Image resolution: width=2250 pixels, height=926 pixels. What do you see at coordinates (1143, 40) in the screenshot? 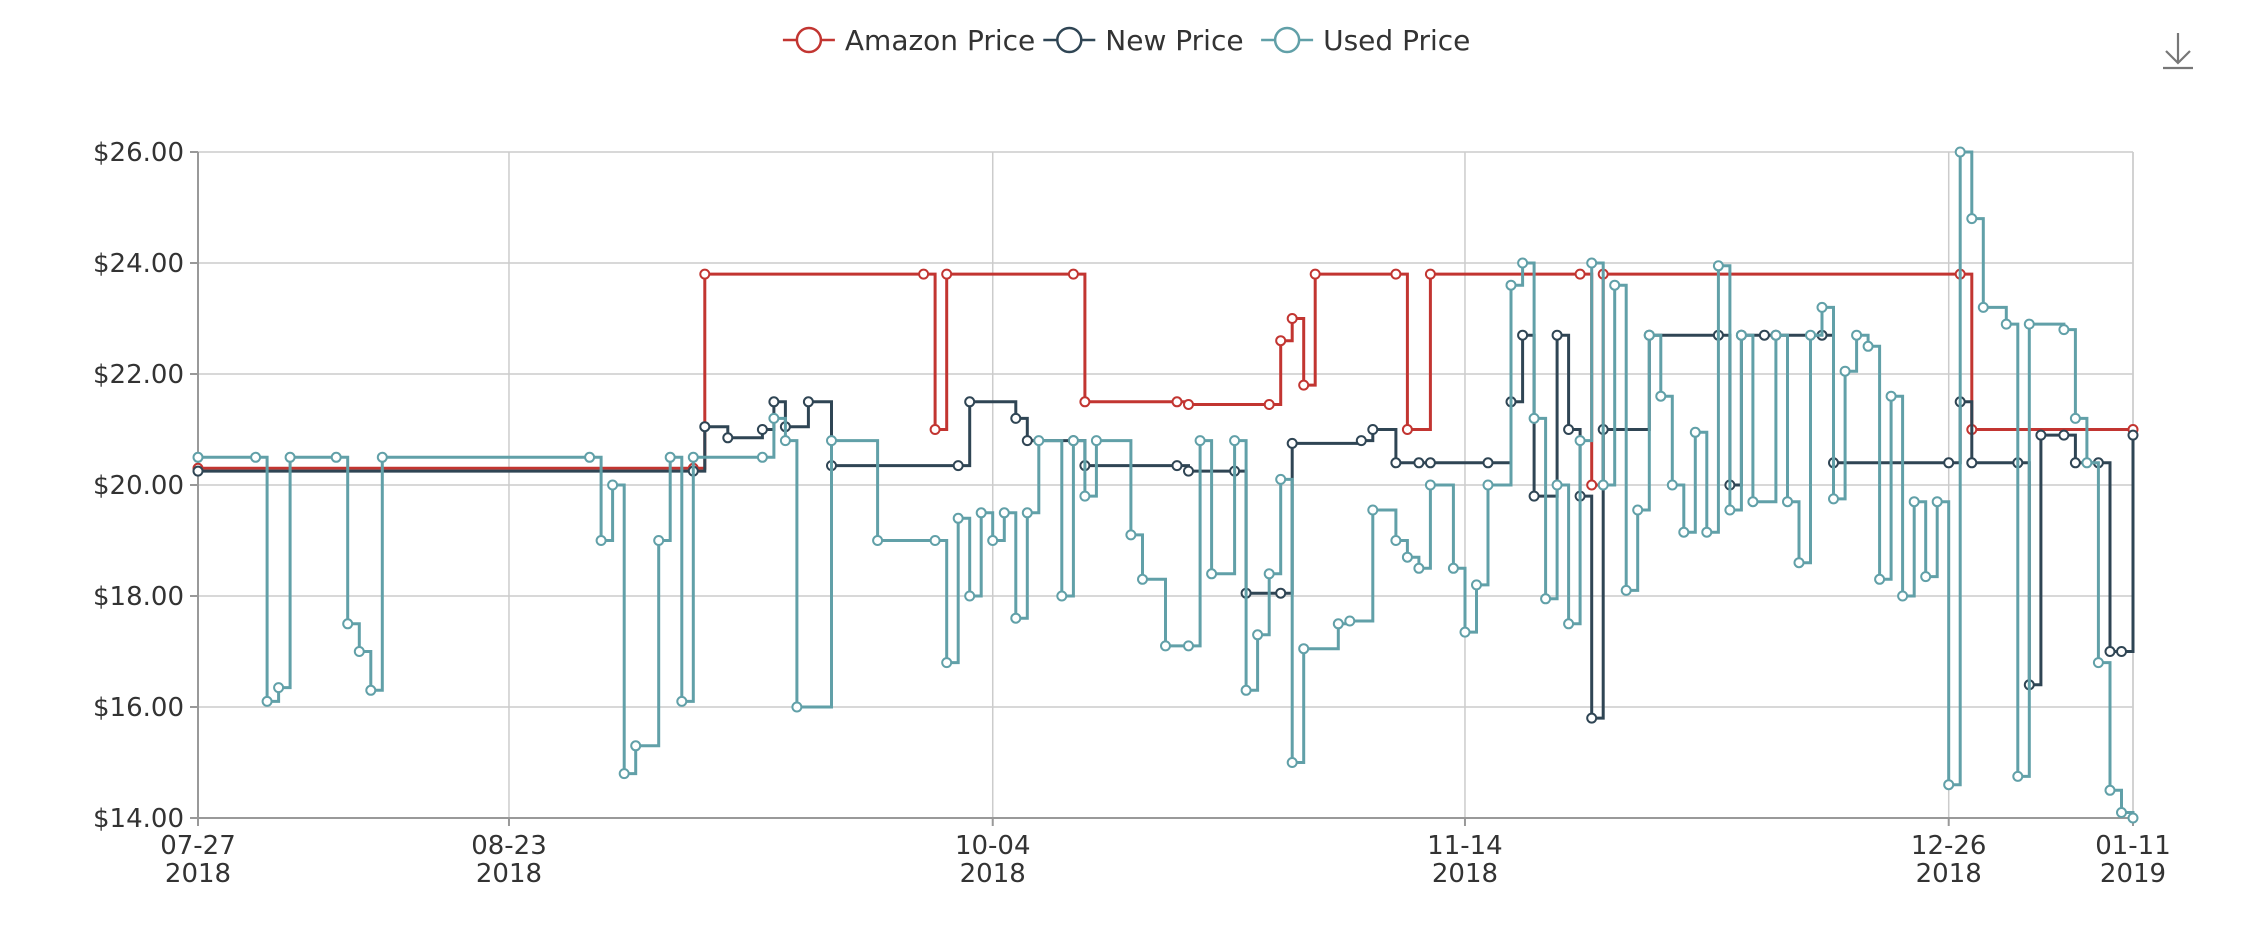
I see `legend-item: New Price` at bounding box center [1143, 40].